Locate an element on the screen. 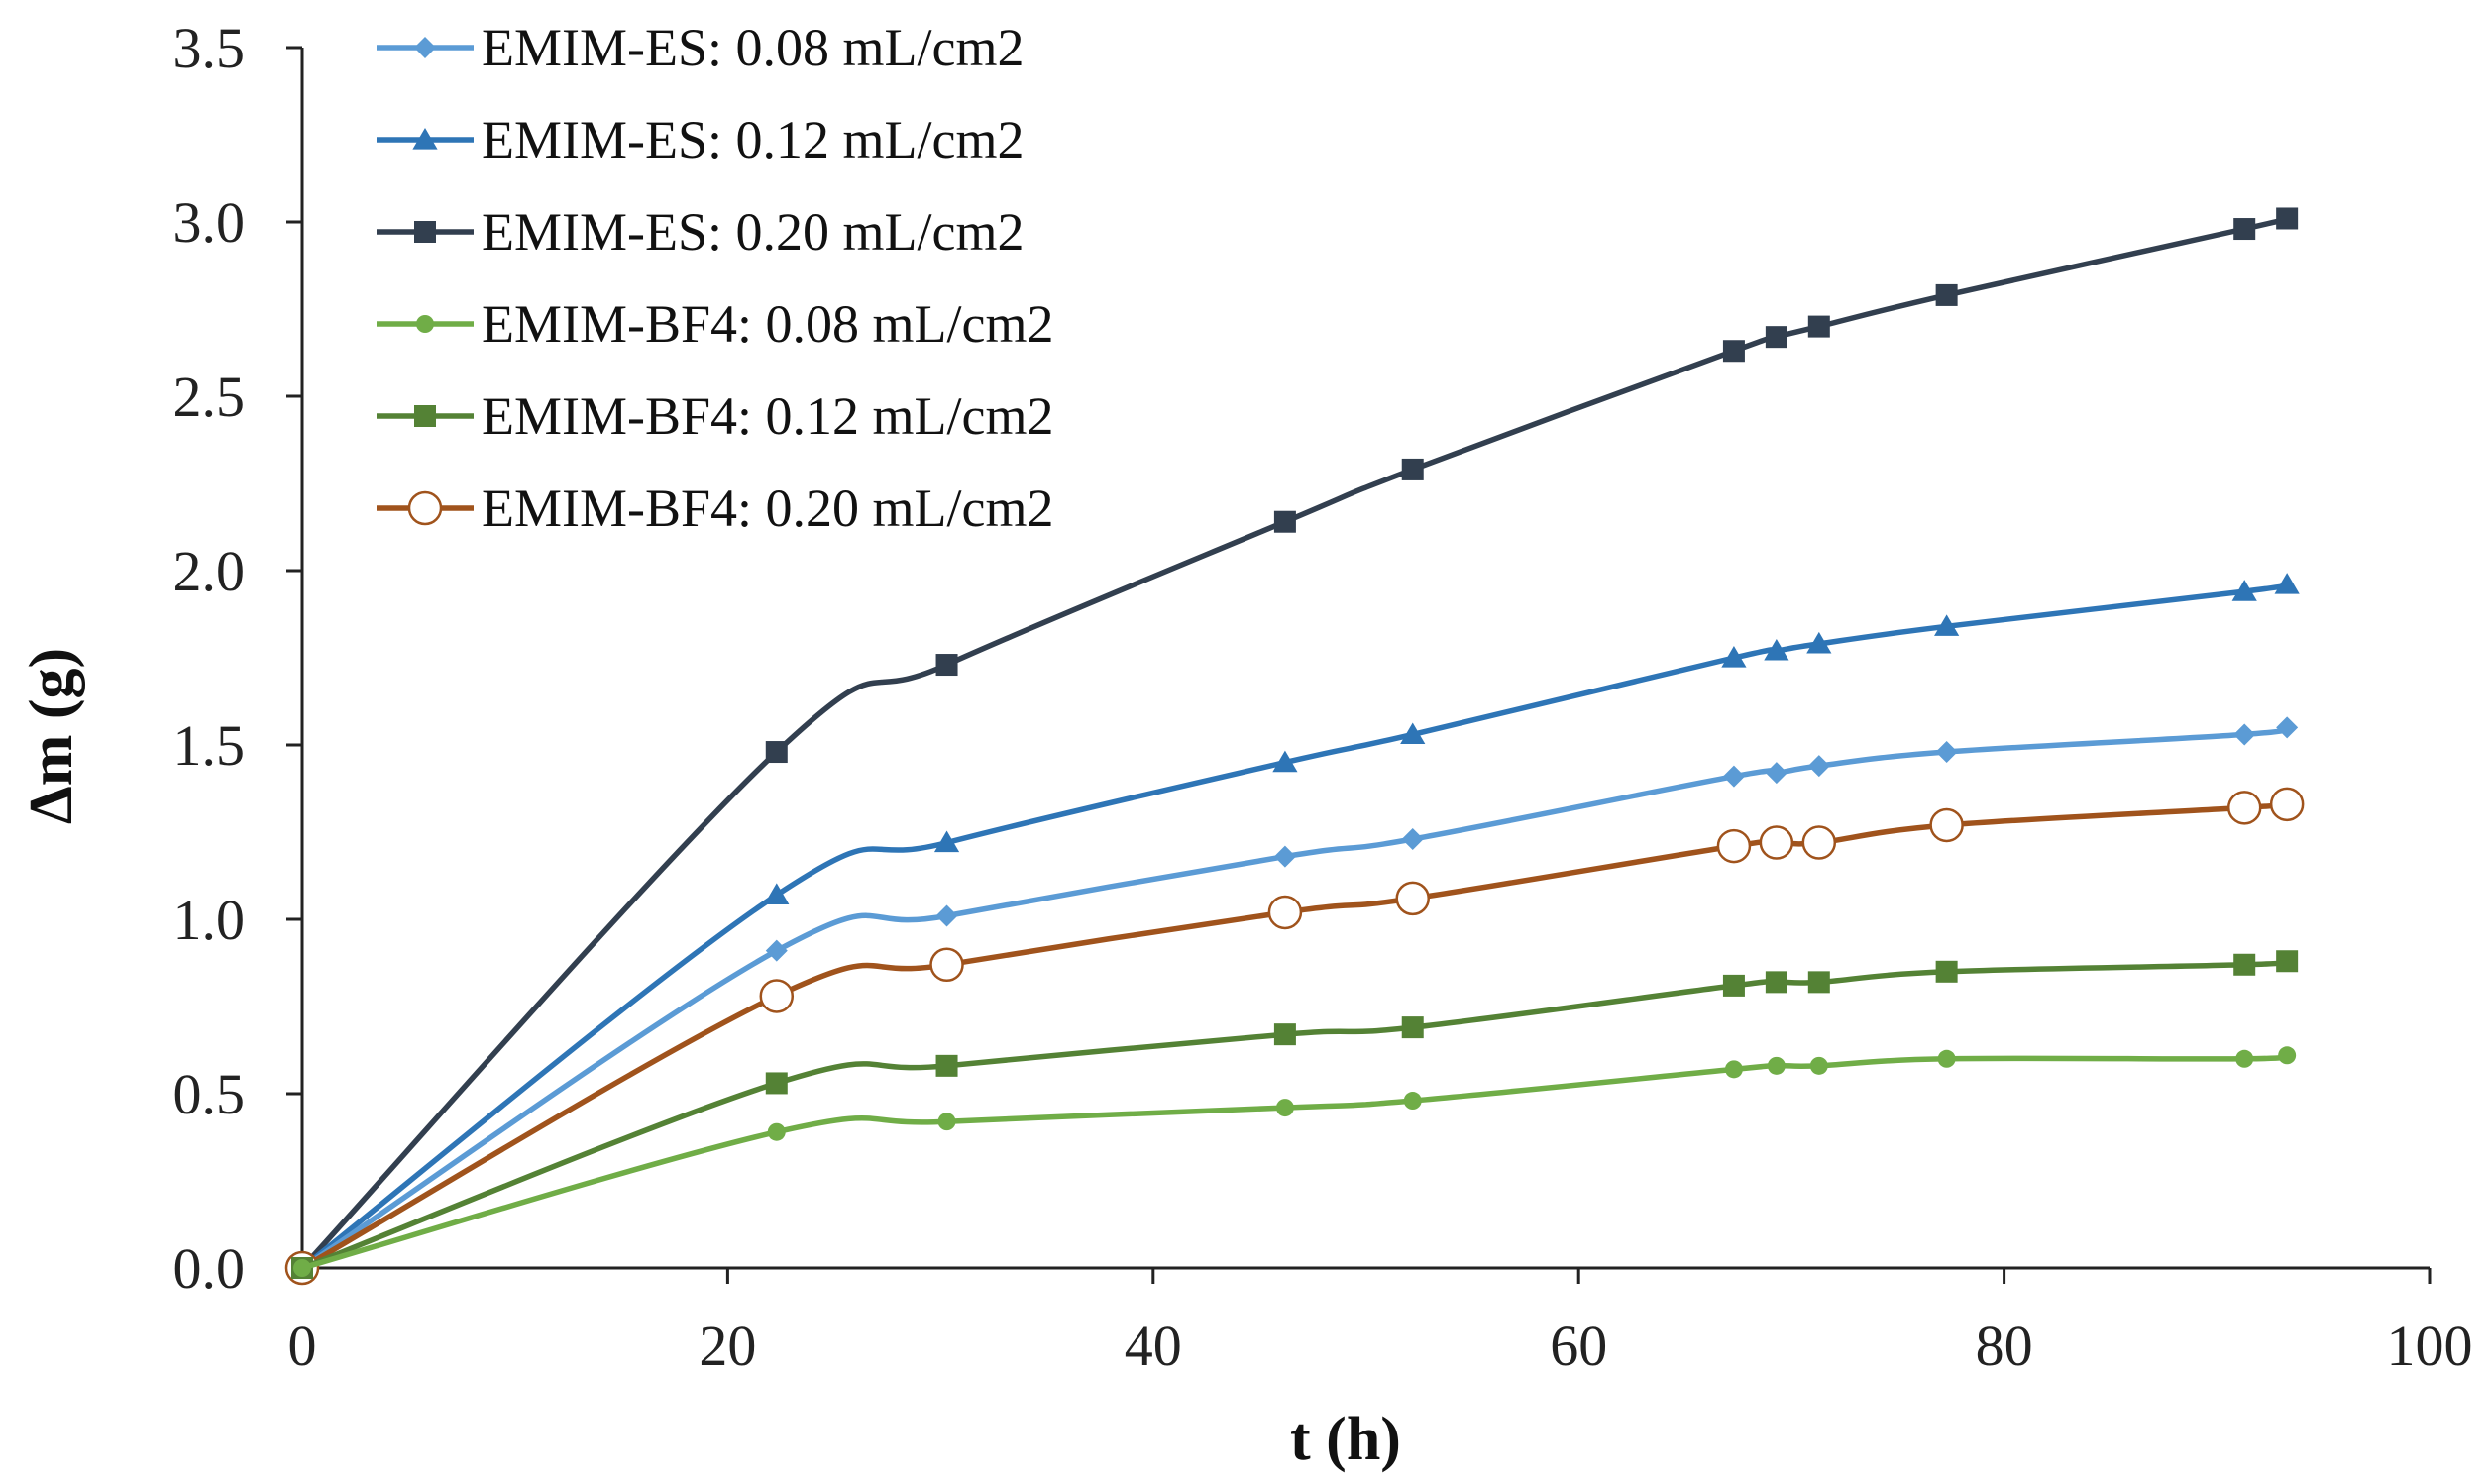  y-tick-labels: 0.0 0.5 1.0 1.5 2.0 2.5 3.0 3.5 is located at coordinates (209, 659).